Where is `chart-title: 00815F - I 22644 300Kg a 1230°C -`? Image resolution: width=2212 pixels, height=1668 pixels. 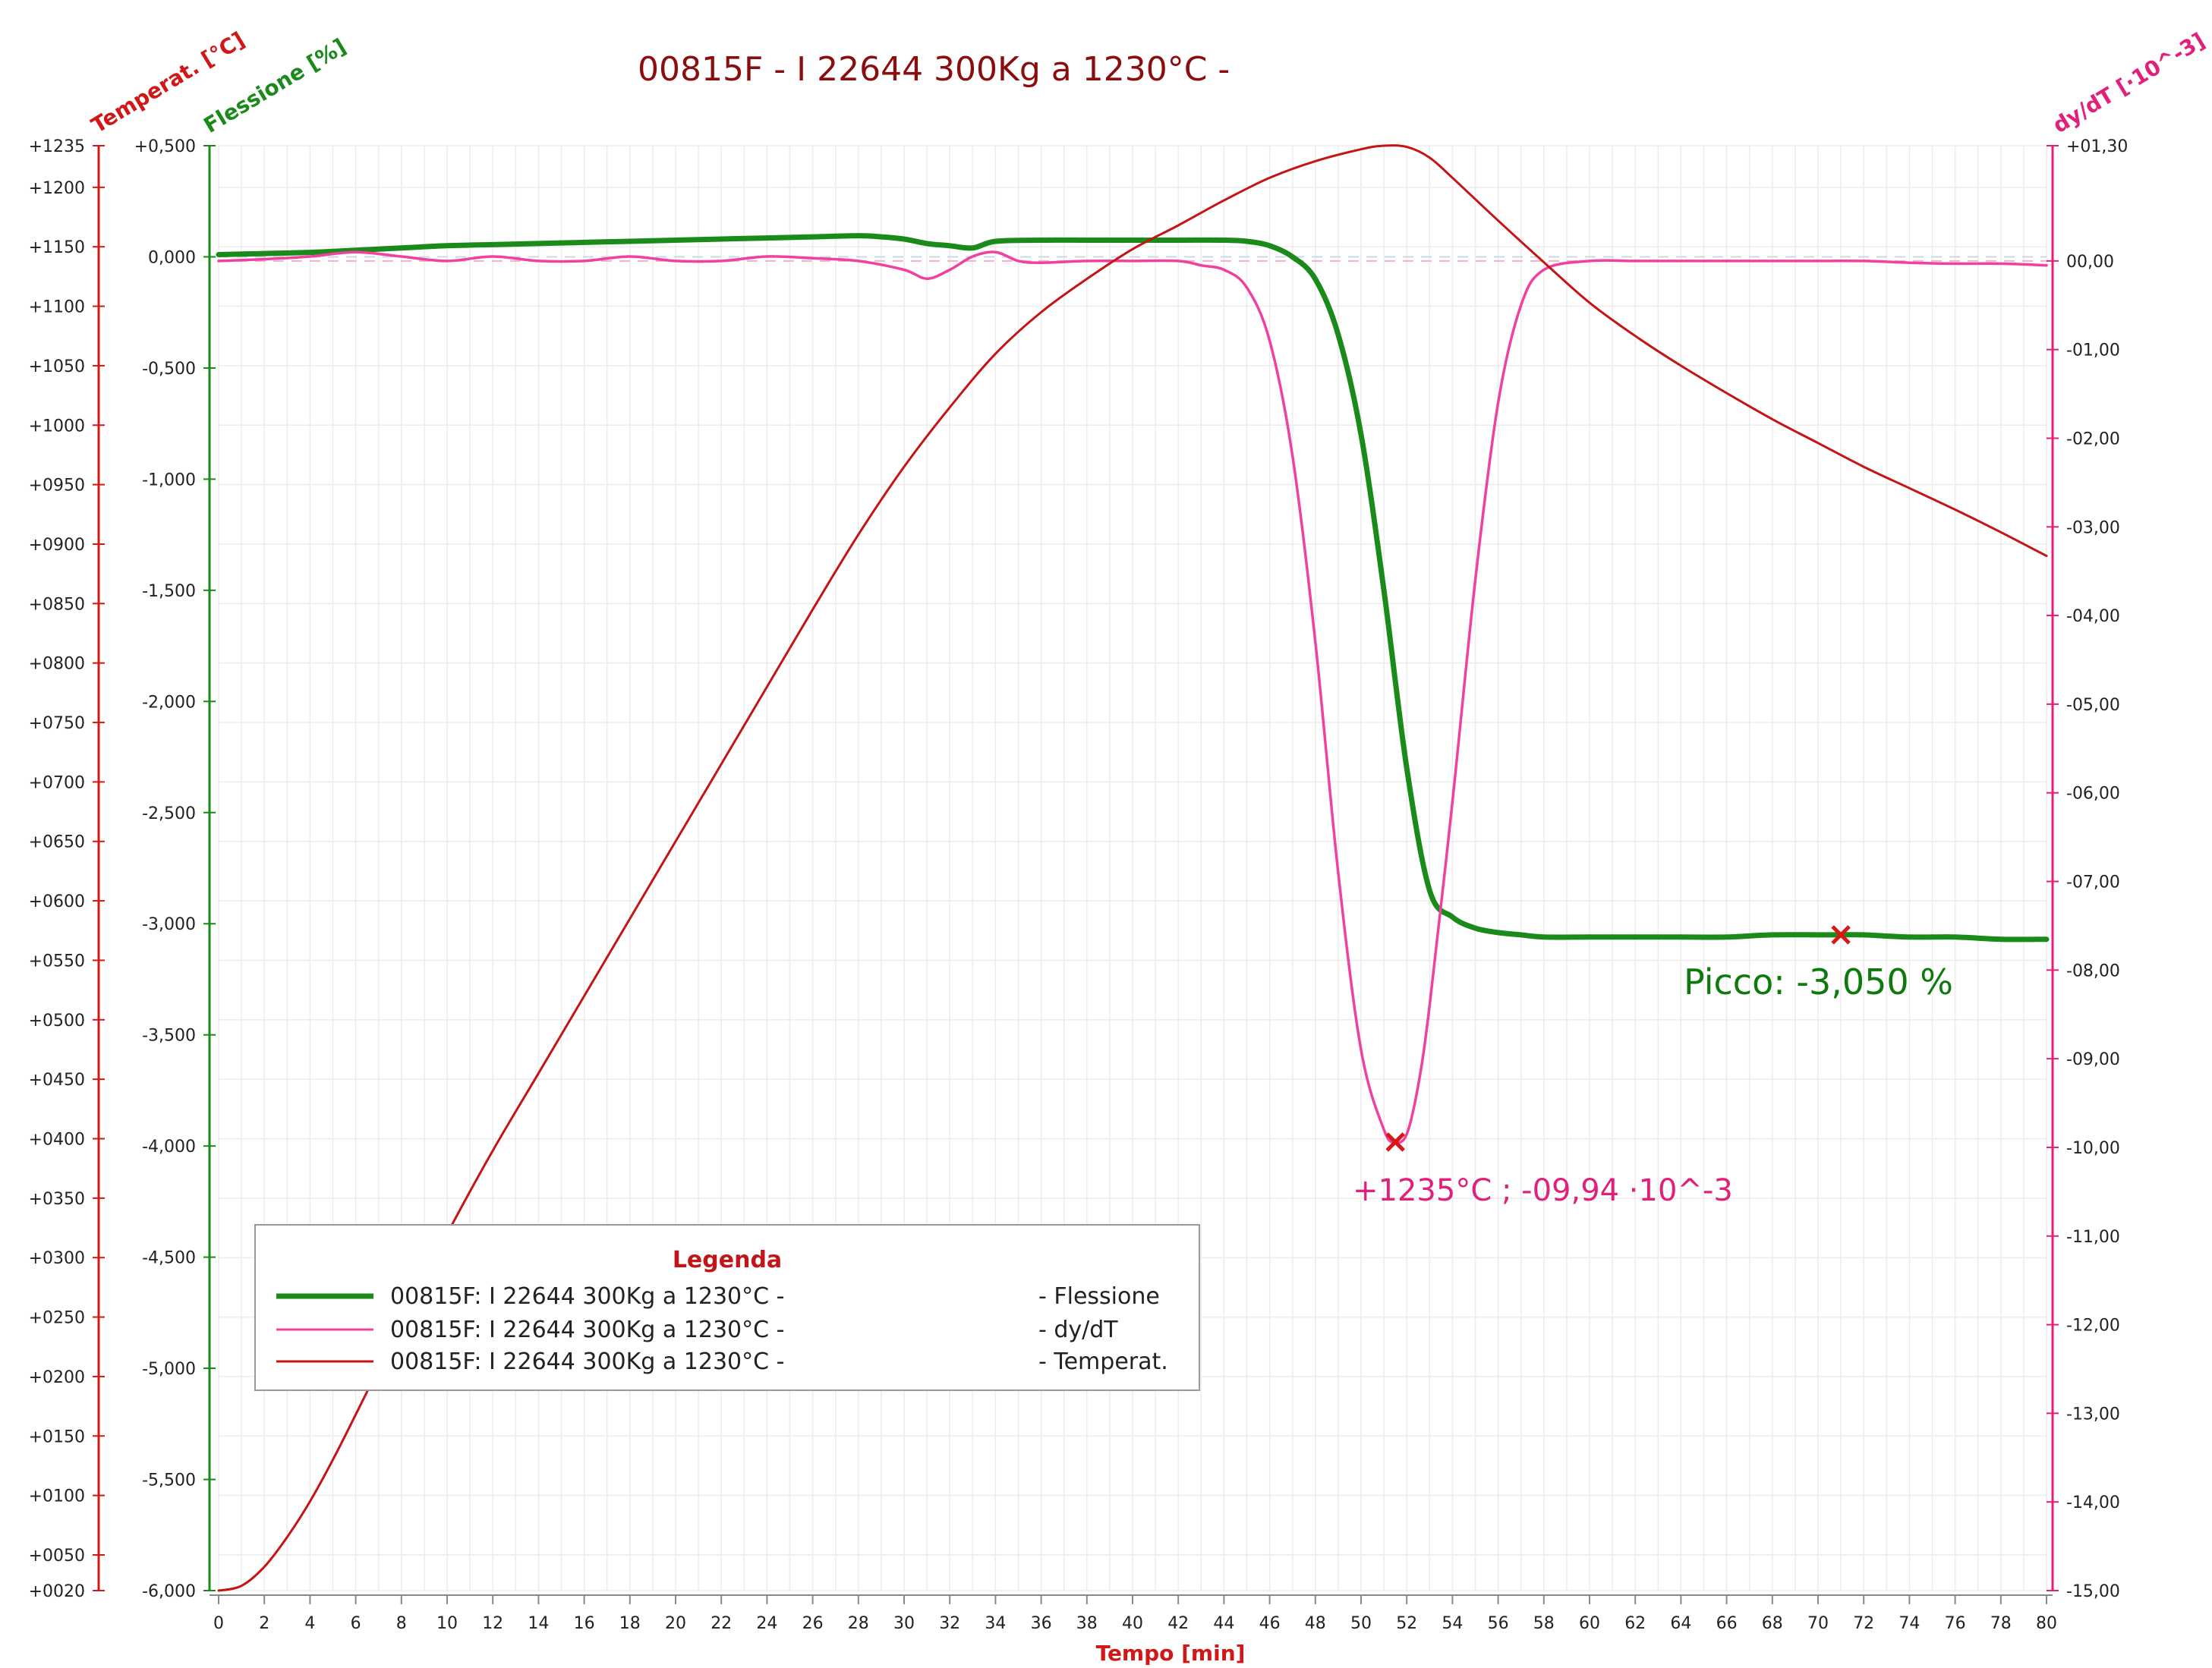 chart-title: 00815F - I 22644 300Kg a 1230°C - is located at coordinates (934, 69).